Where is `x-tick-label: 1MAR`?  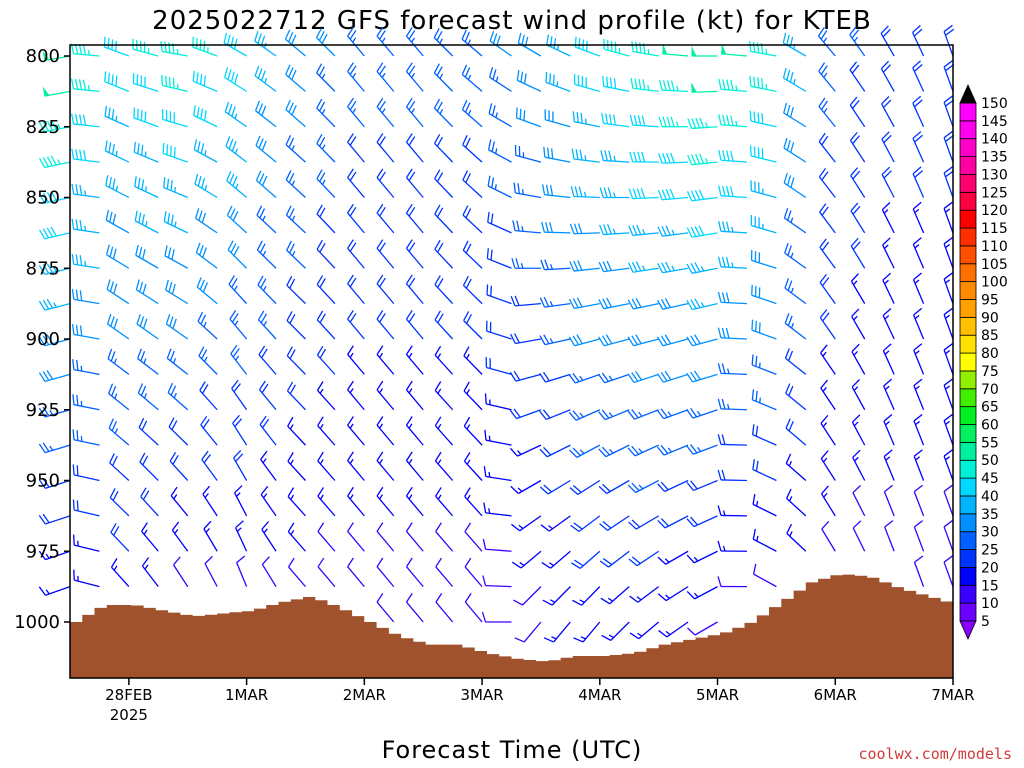
x-tick-label: 1MAR is located at coordinates (246, 695).